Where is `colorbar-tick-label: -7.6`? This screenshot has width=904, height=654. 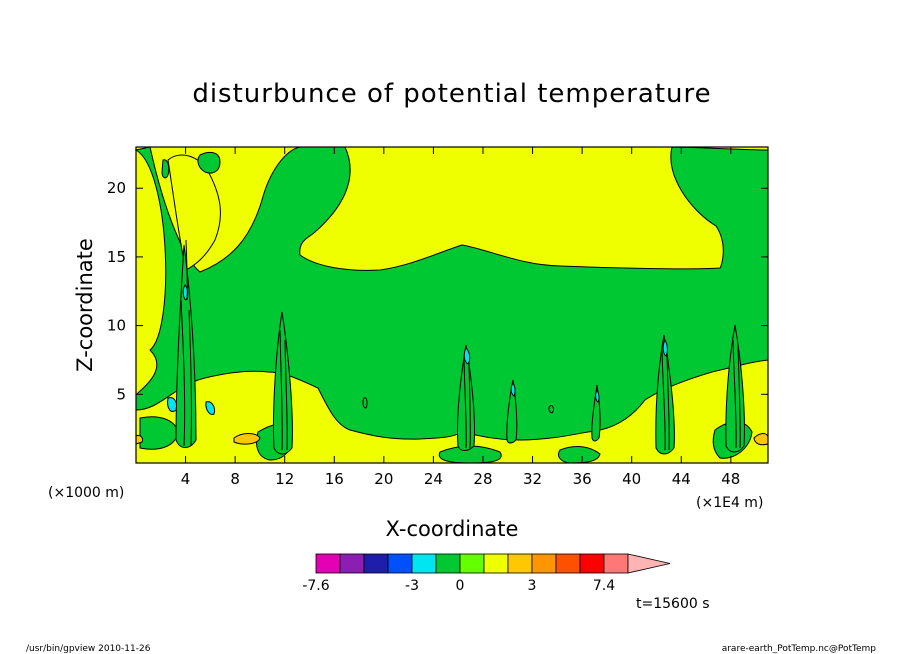
colorbar-tick-label: -7.6 is located at coordinates (315, 586).